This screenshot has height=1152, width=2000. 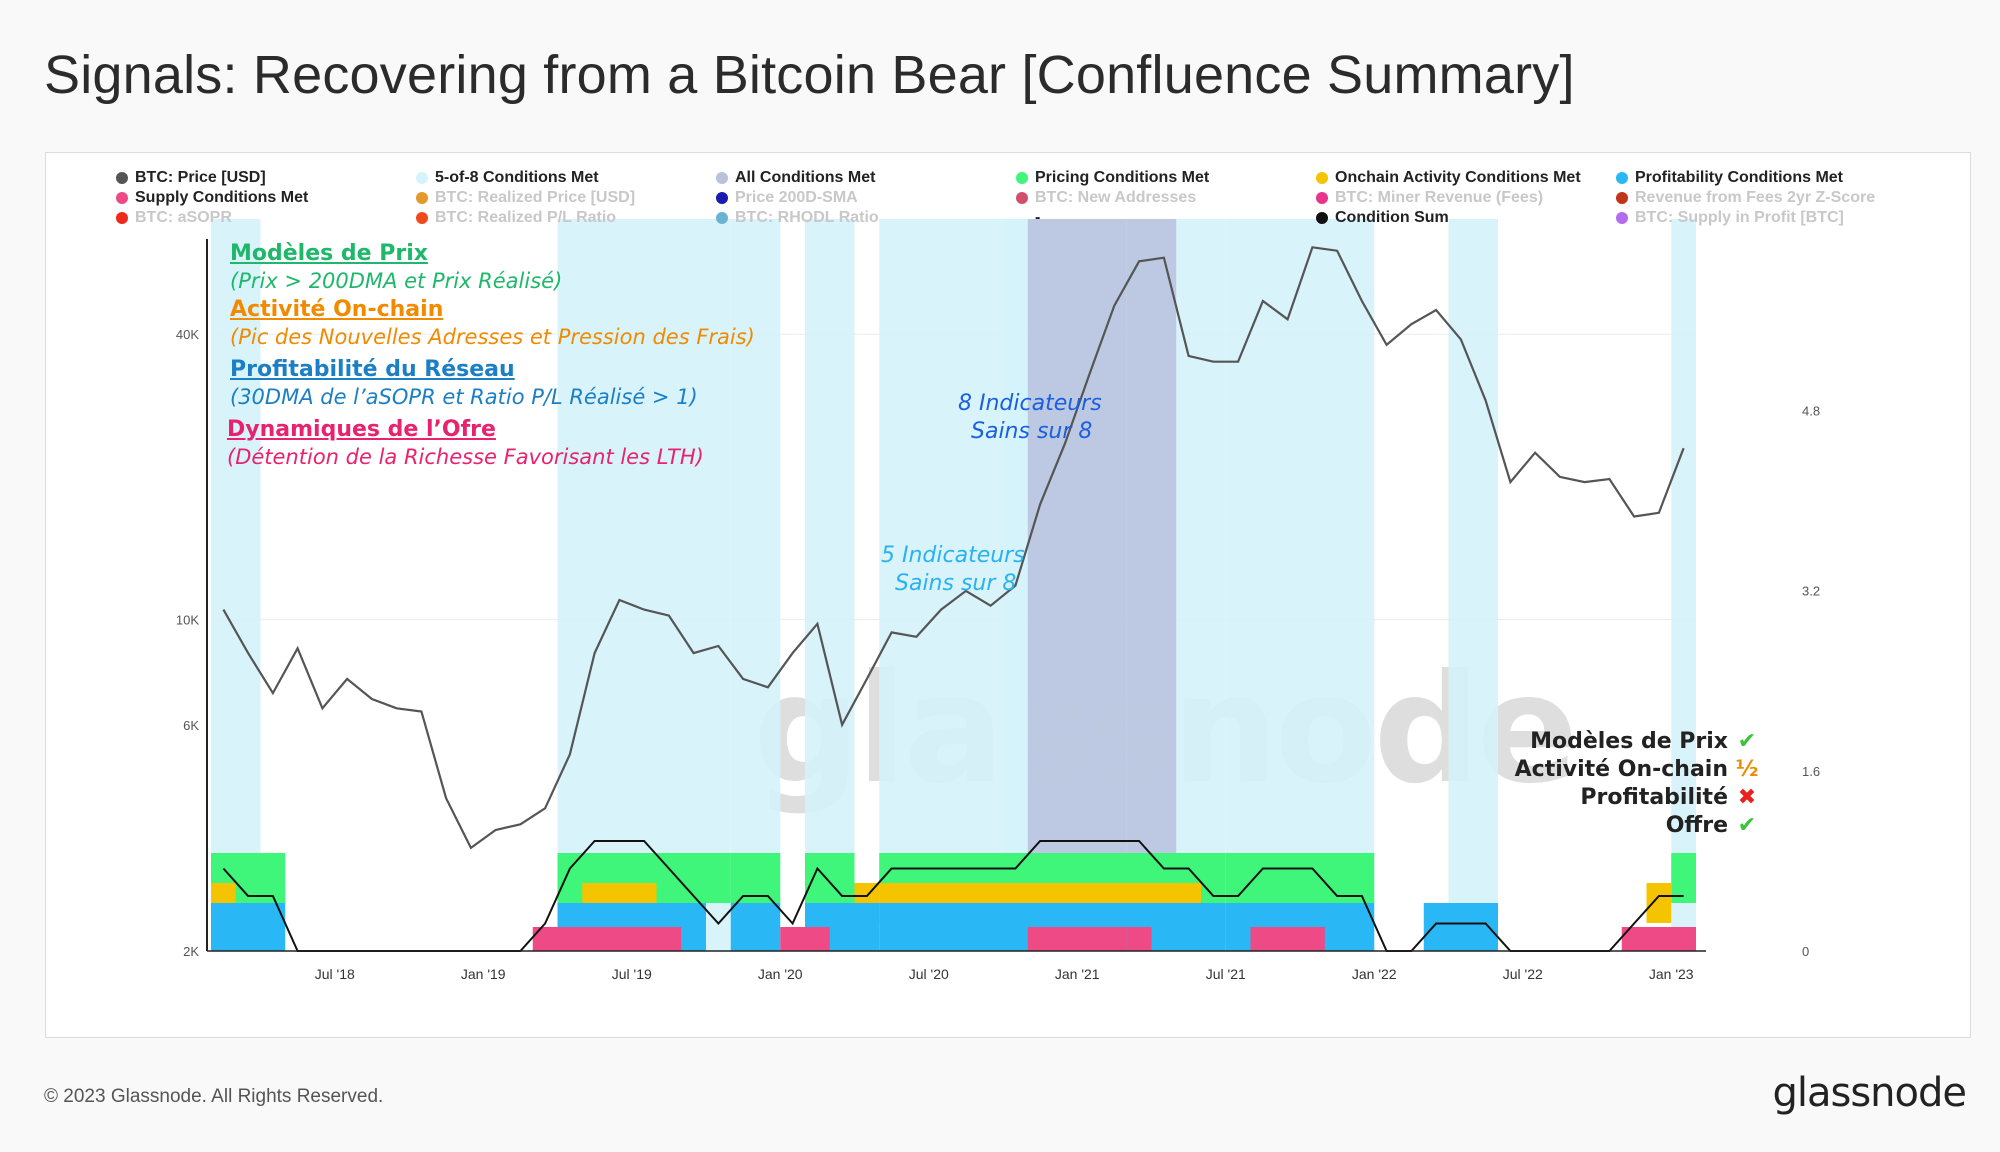 I want to click on legend-label: BTC: Supply in Profit [BTC], so click(x=1739, y=217).